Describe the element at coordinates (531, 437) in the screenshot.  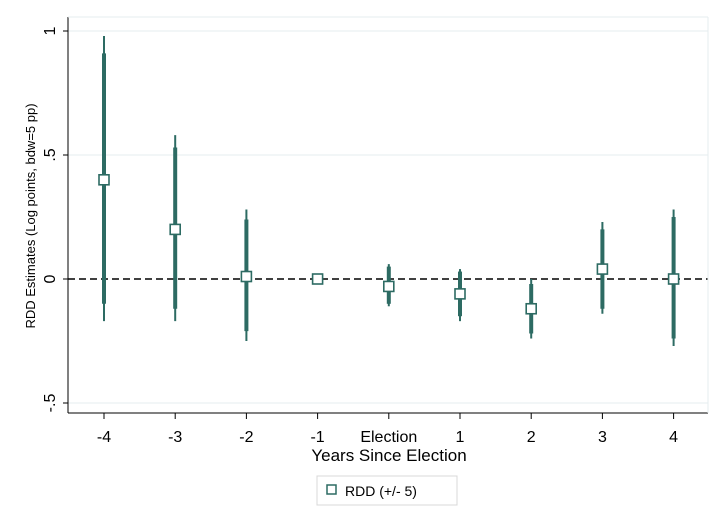
I see `x-tick-label: 2` at that location.